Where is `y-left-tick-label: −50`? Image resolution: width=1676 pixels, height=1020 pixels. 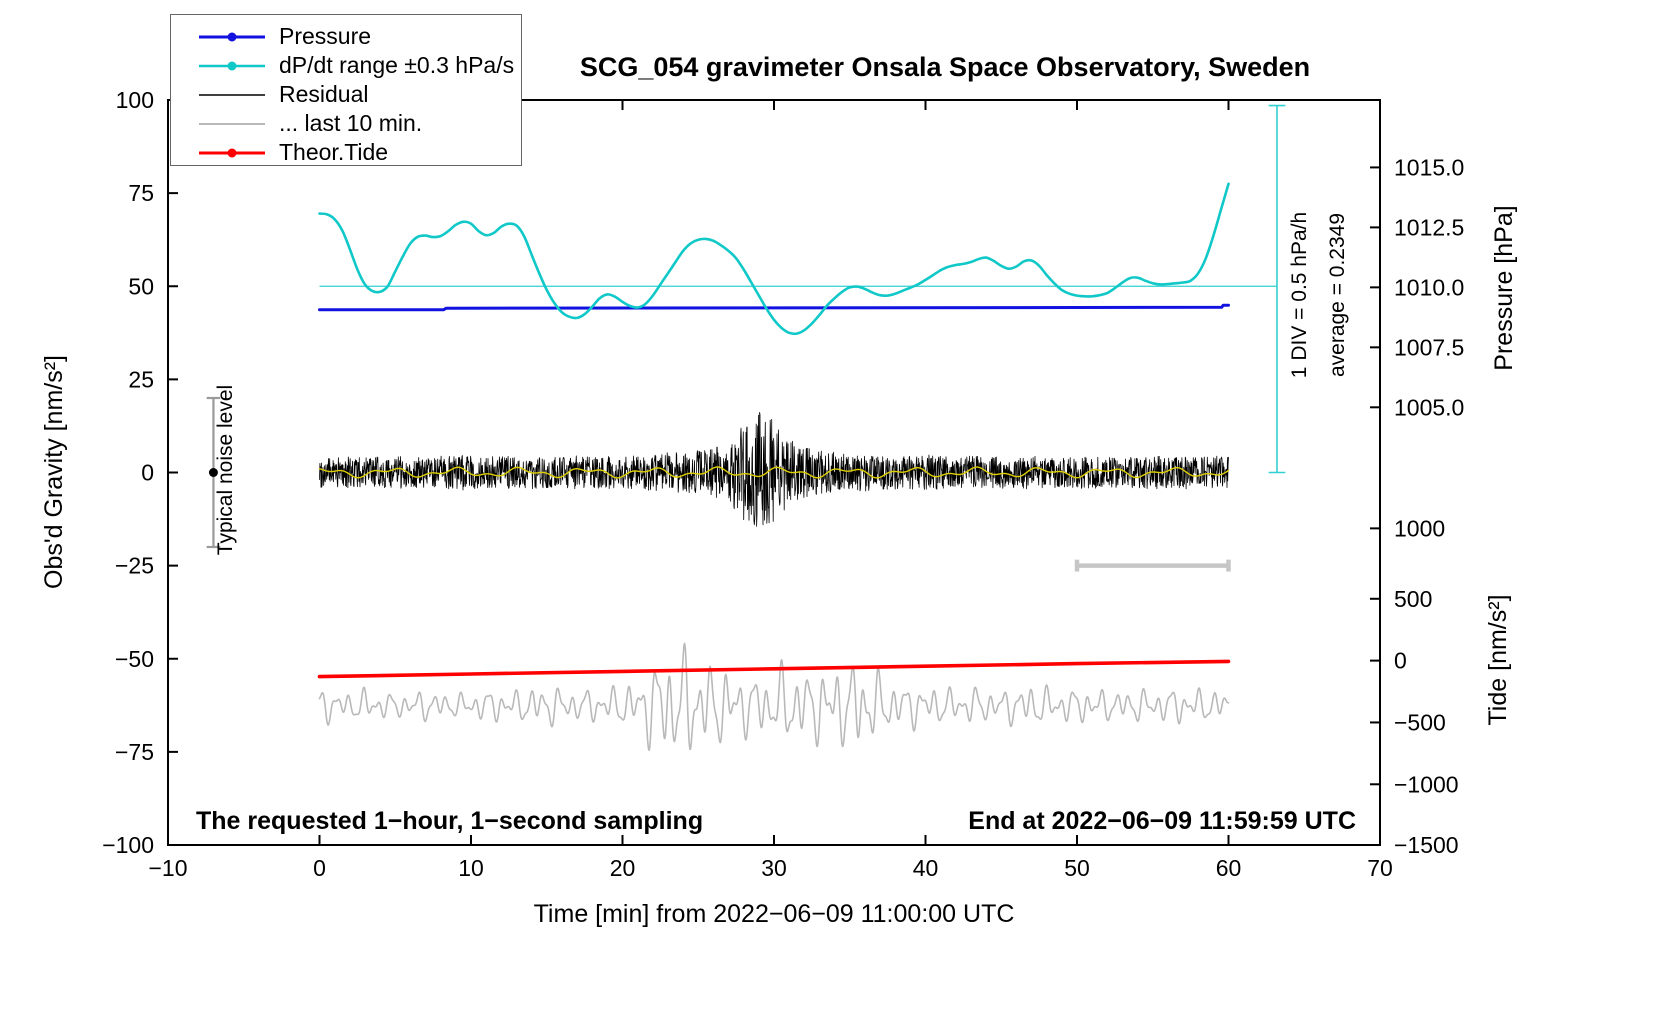
y-left-tick-label: −50 is located at coordinates (134, 659).